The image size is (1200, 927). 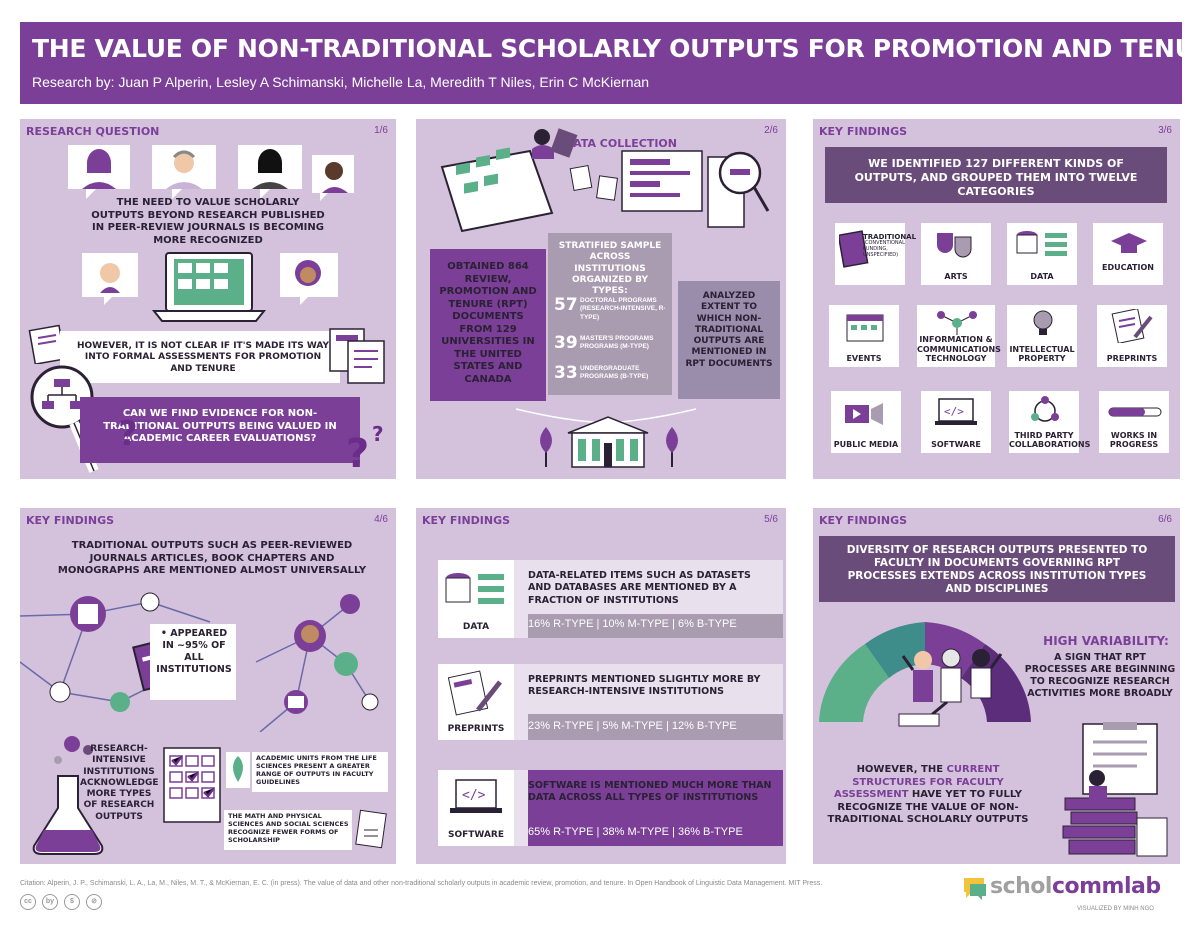 What do you see at coordinates (476, 599) in the screenshot?
I see `icon-box: DATA` at bounding box center [476, 599].